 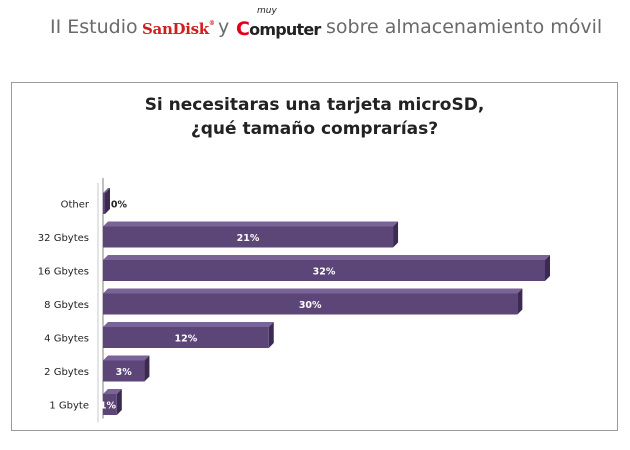 I want to click on header-suffix: sobre almacenamiento móvil, so click(x=464, y=27).